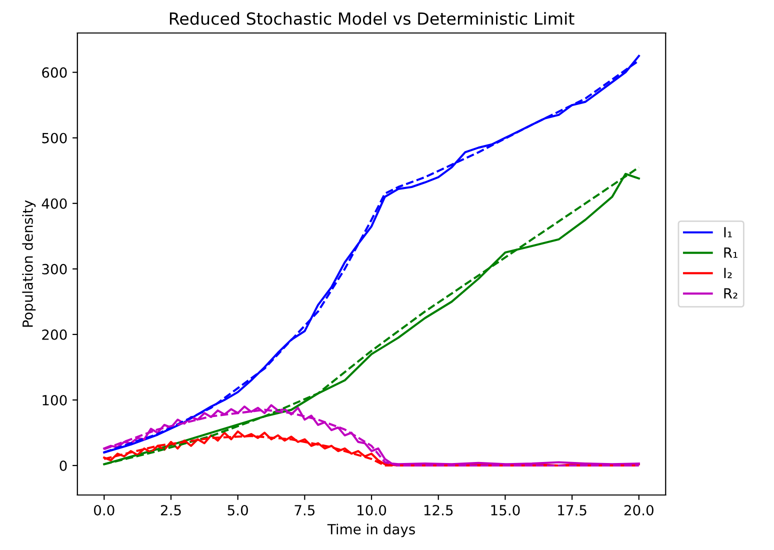 Image resolution: width=774 pixels, height=550 pixels. I want to click on x-tick-label: 2.5, so click(170, 510).